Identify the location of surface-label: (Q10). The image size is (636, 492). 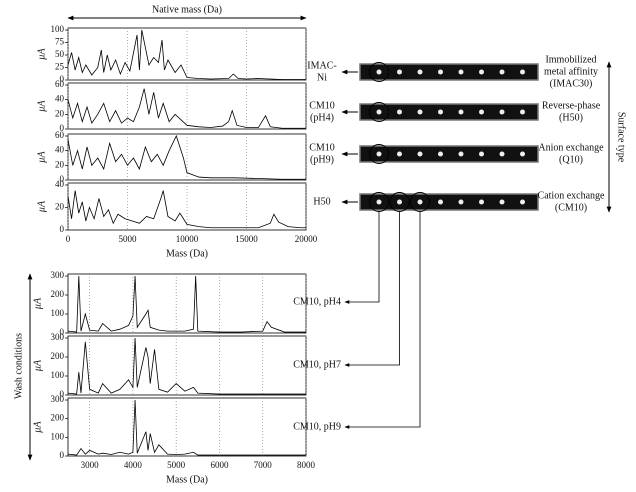
(571, 159).